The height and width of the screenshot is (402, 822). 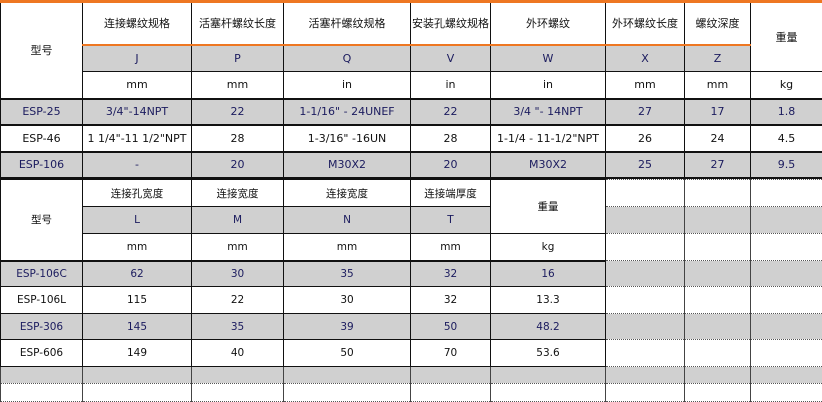 I want to click on column-code: Z, so click(x=718, y=58).